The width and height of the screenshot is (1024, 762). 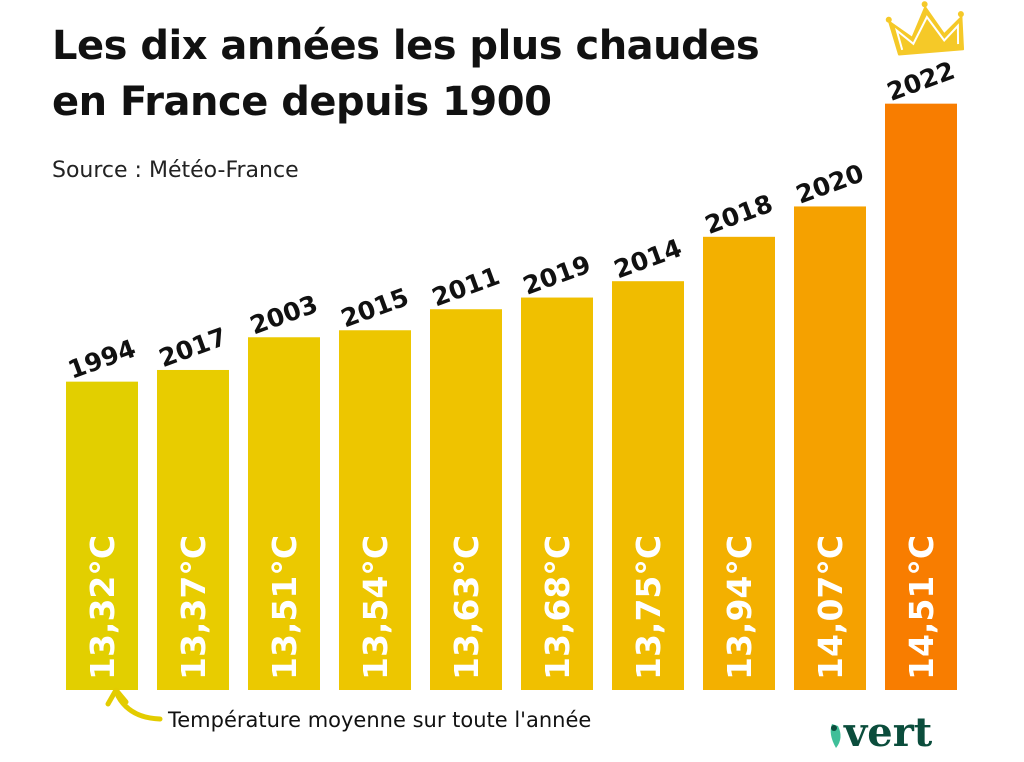 What do you see at coordinates (284, 513) in the screenshot?
I see `bar-2003` at bounding box center [284, 513].